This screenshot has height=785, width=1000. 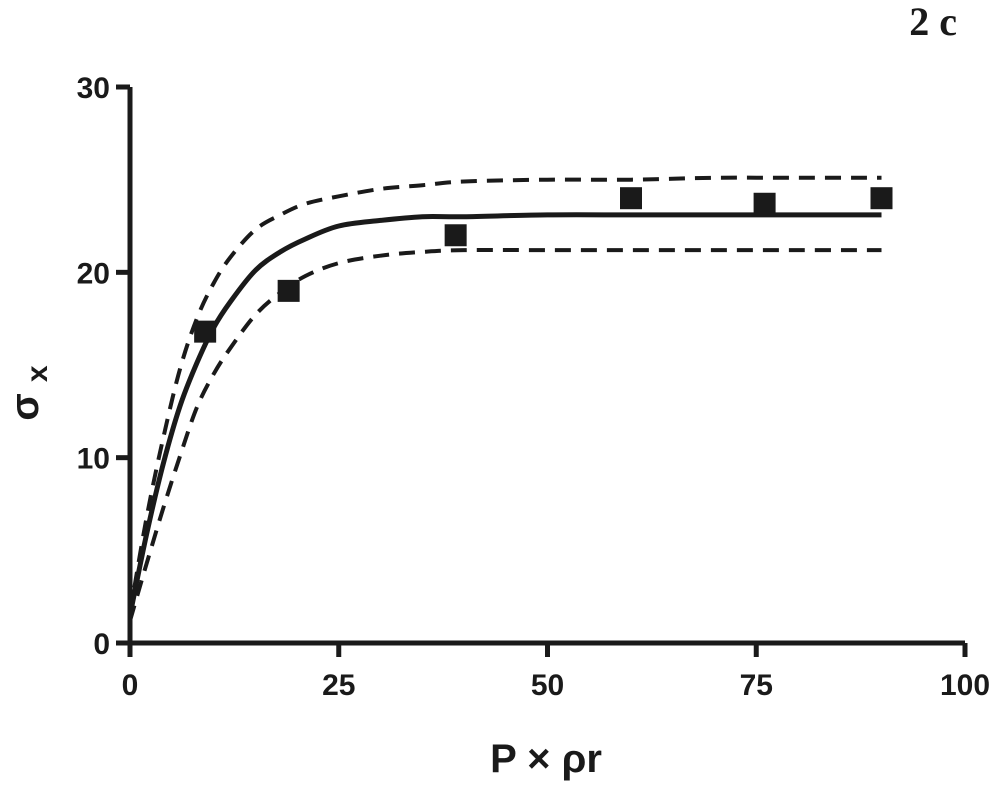 What do you see at coordinates (37, 373) in the screenshot?
I see `y-axis-title-sub: x` at bounding box center [37, 373].